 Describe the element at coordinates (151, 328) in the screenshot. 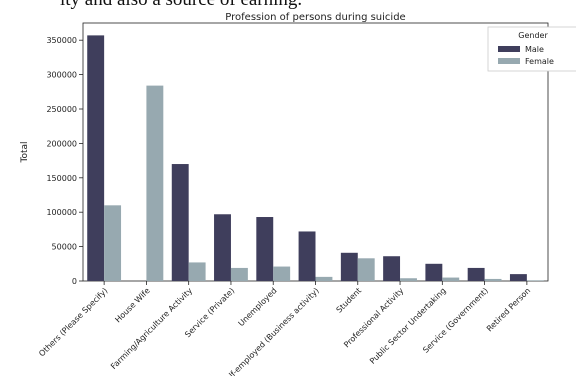

I see `x-tick-label: Farming/Agriculture Activity` at that location.